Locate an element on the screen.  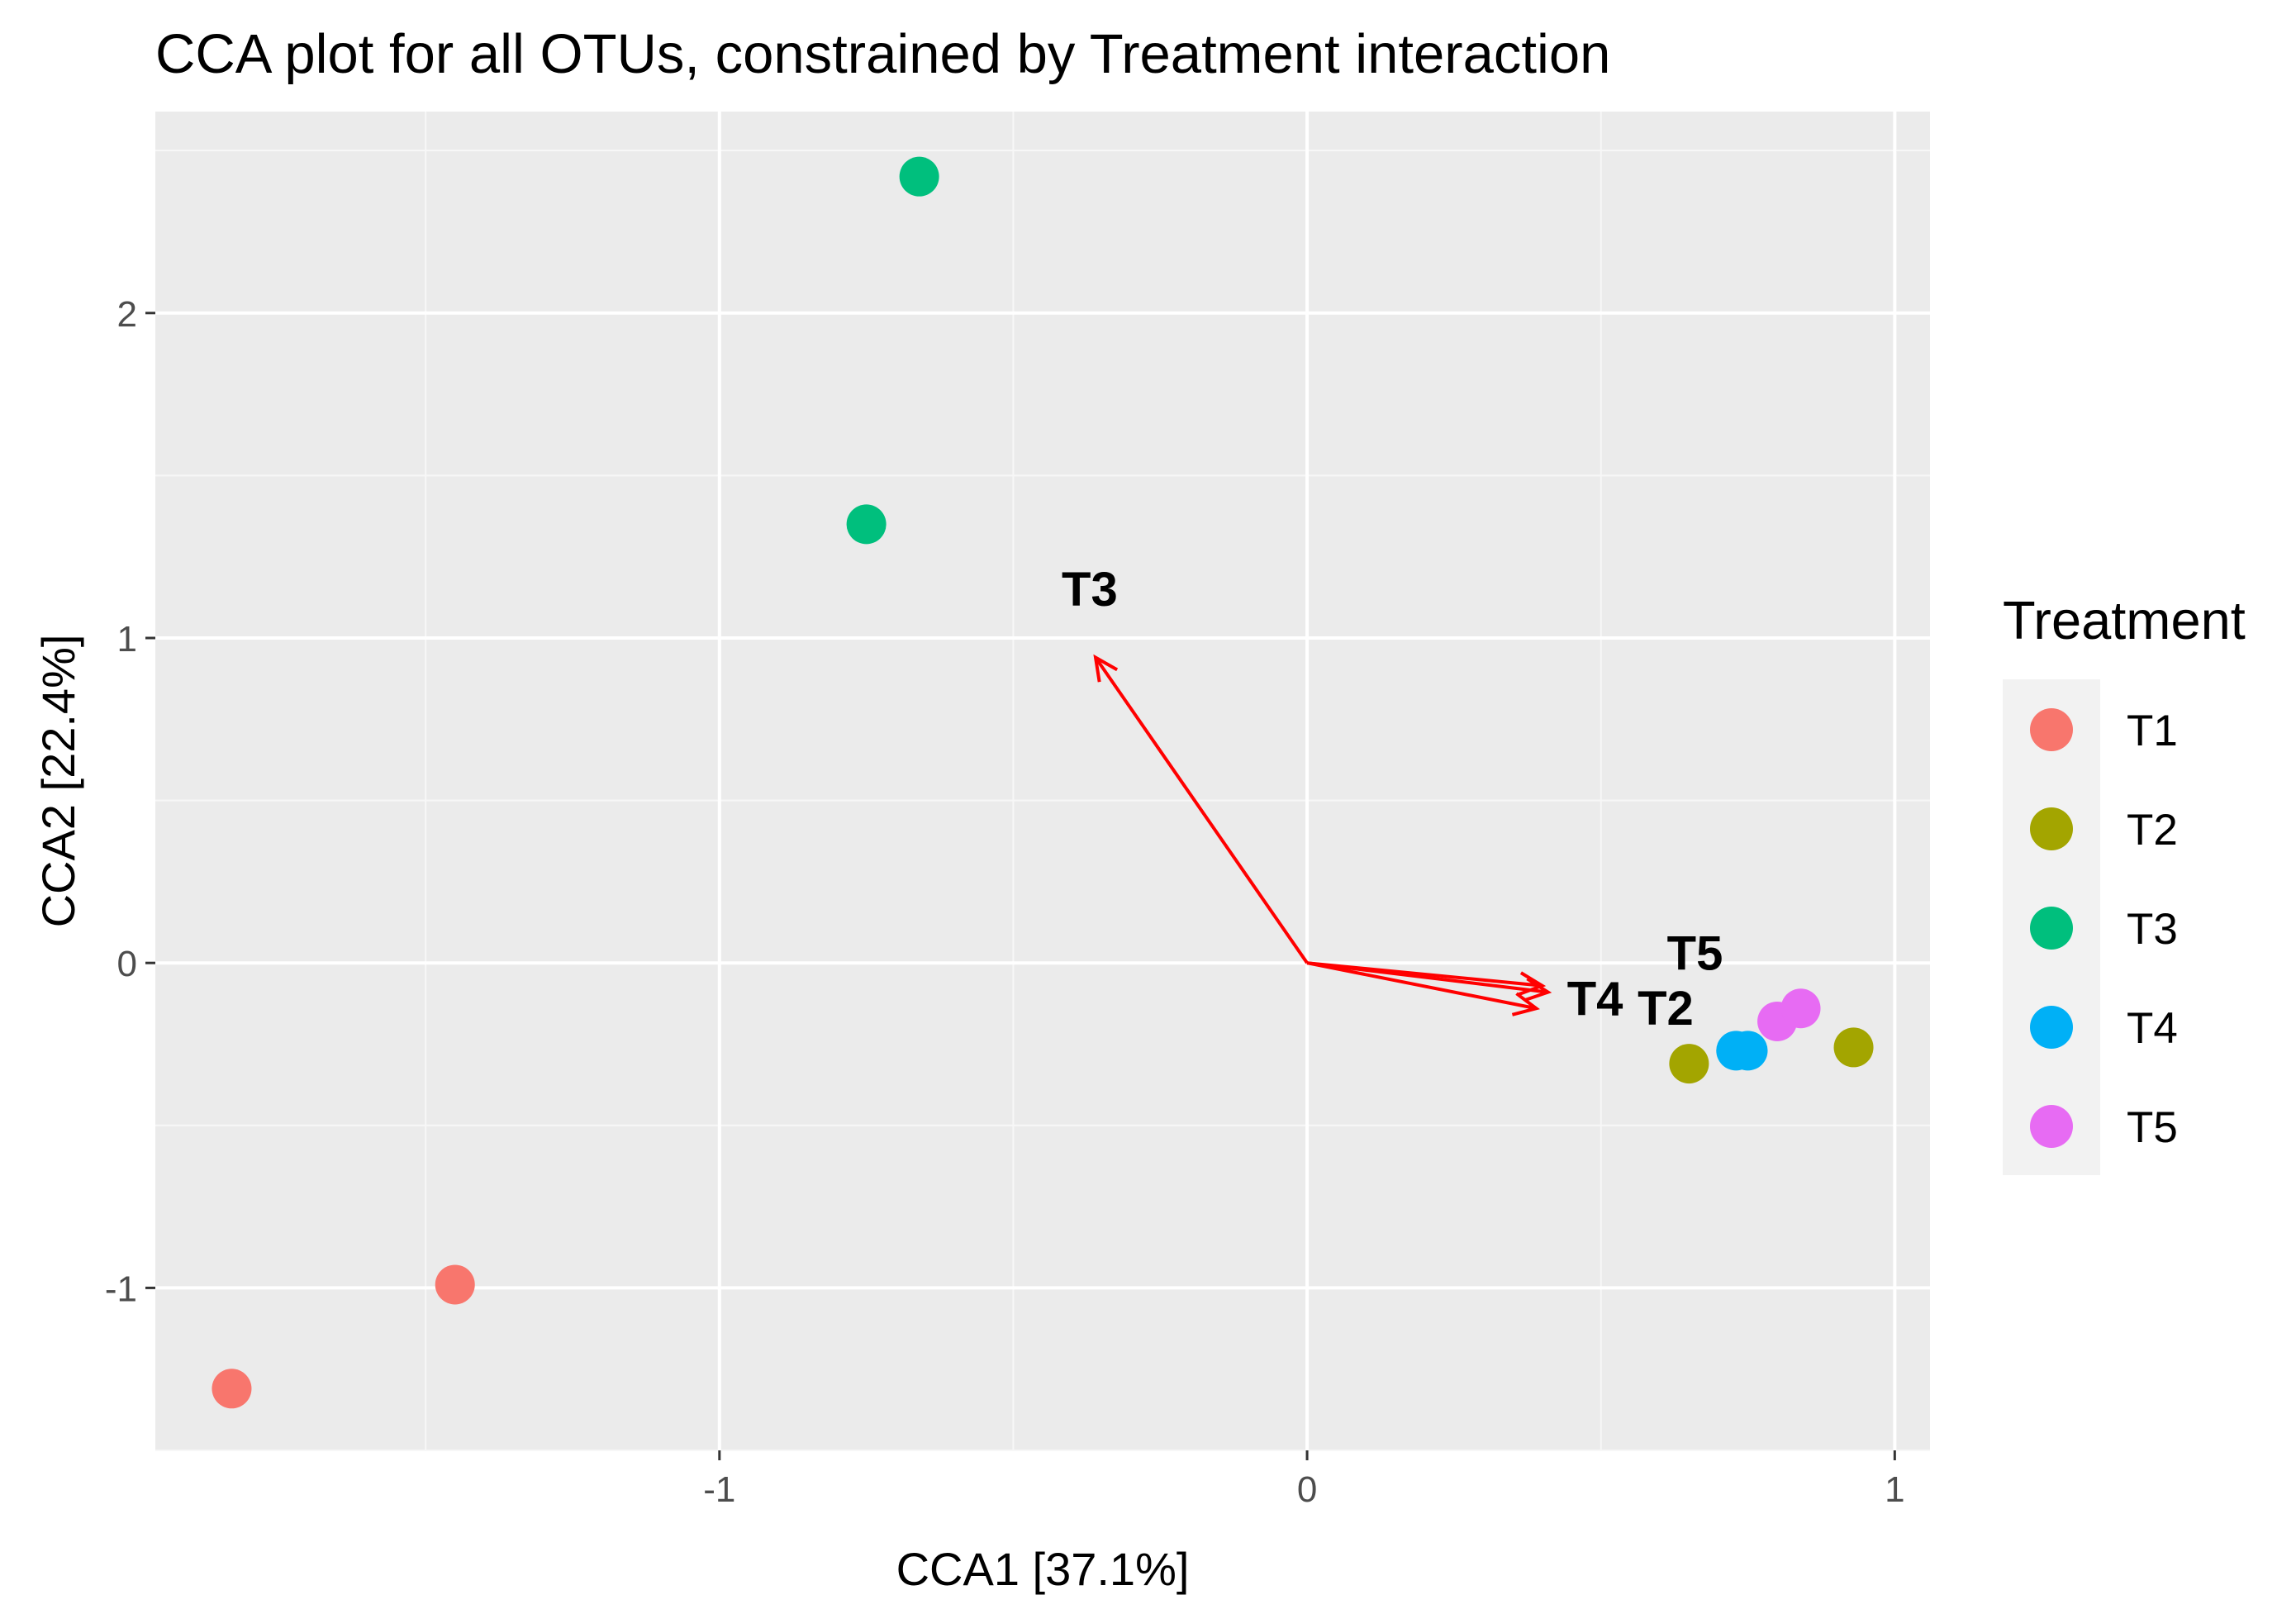
arrow-label-t2: T2 is located at coordinates (1666, 1009).